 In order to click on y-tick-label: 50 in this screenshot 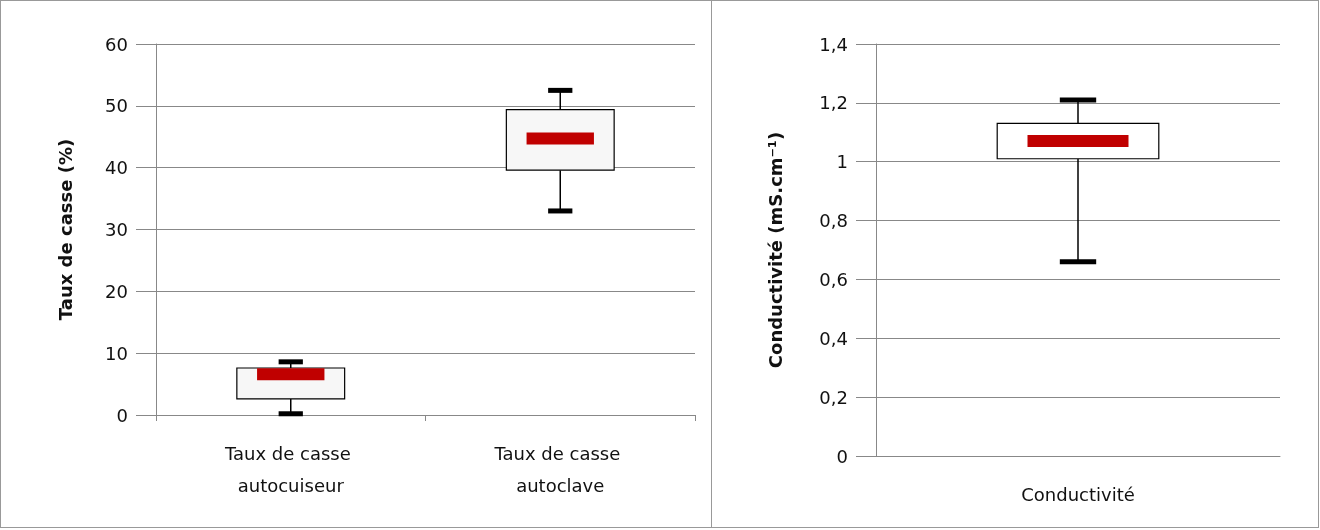, I will do `click(116, 106)`.